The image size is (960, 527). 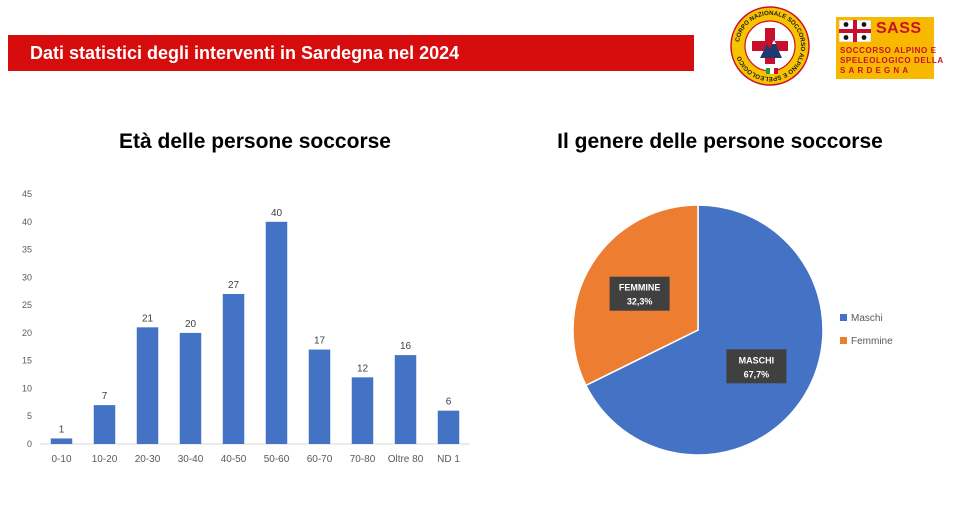 I want to click on bar-data-label: 6, so click(x=449, y=402).